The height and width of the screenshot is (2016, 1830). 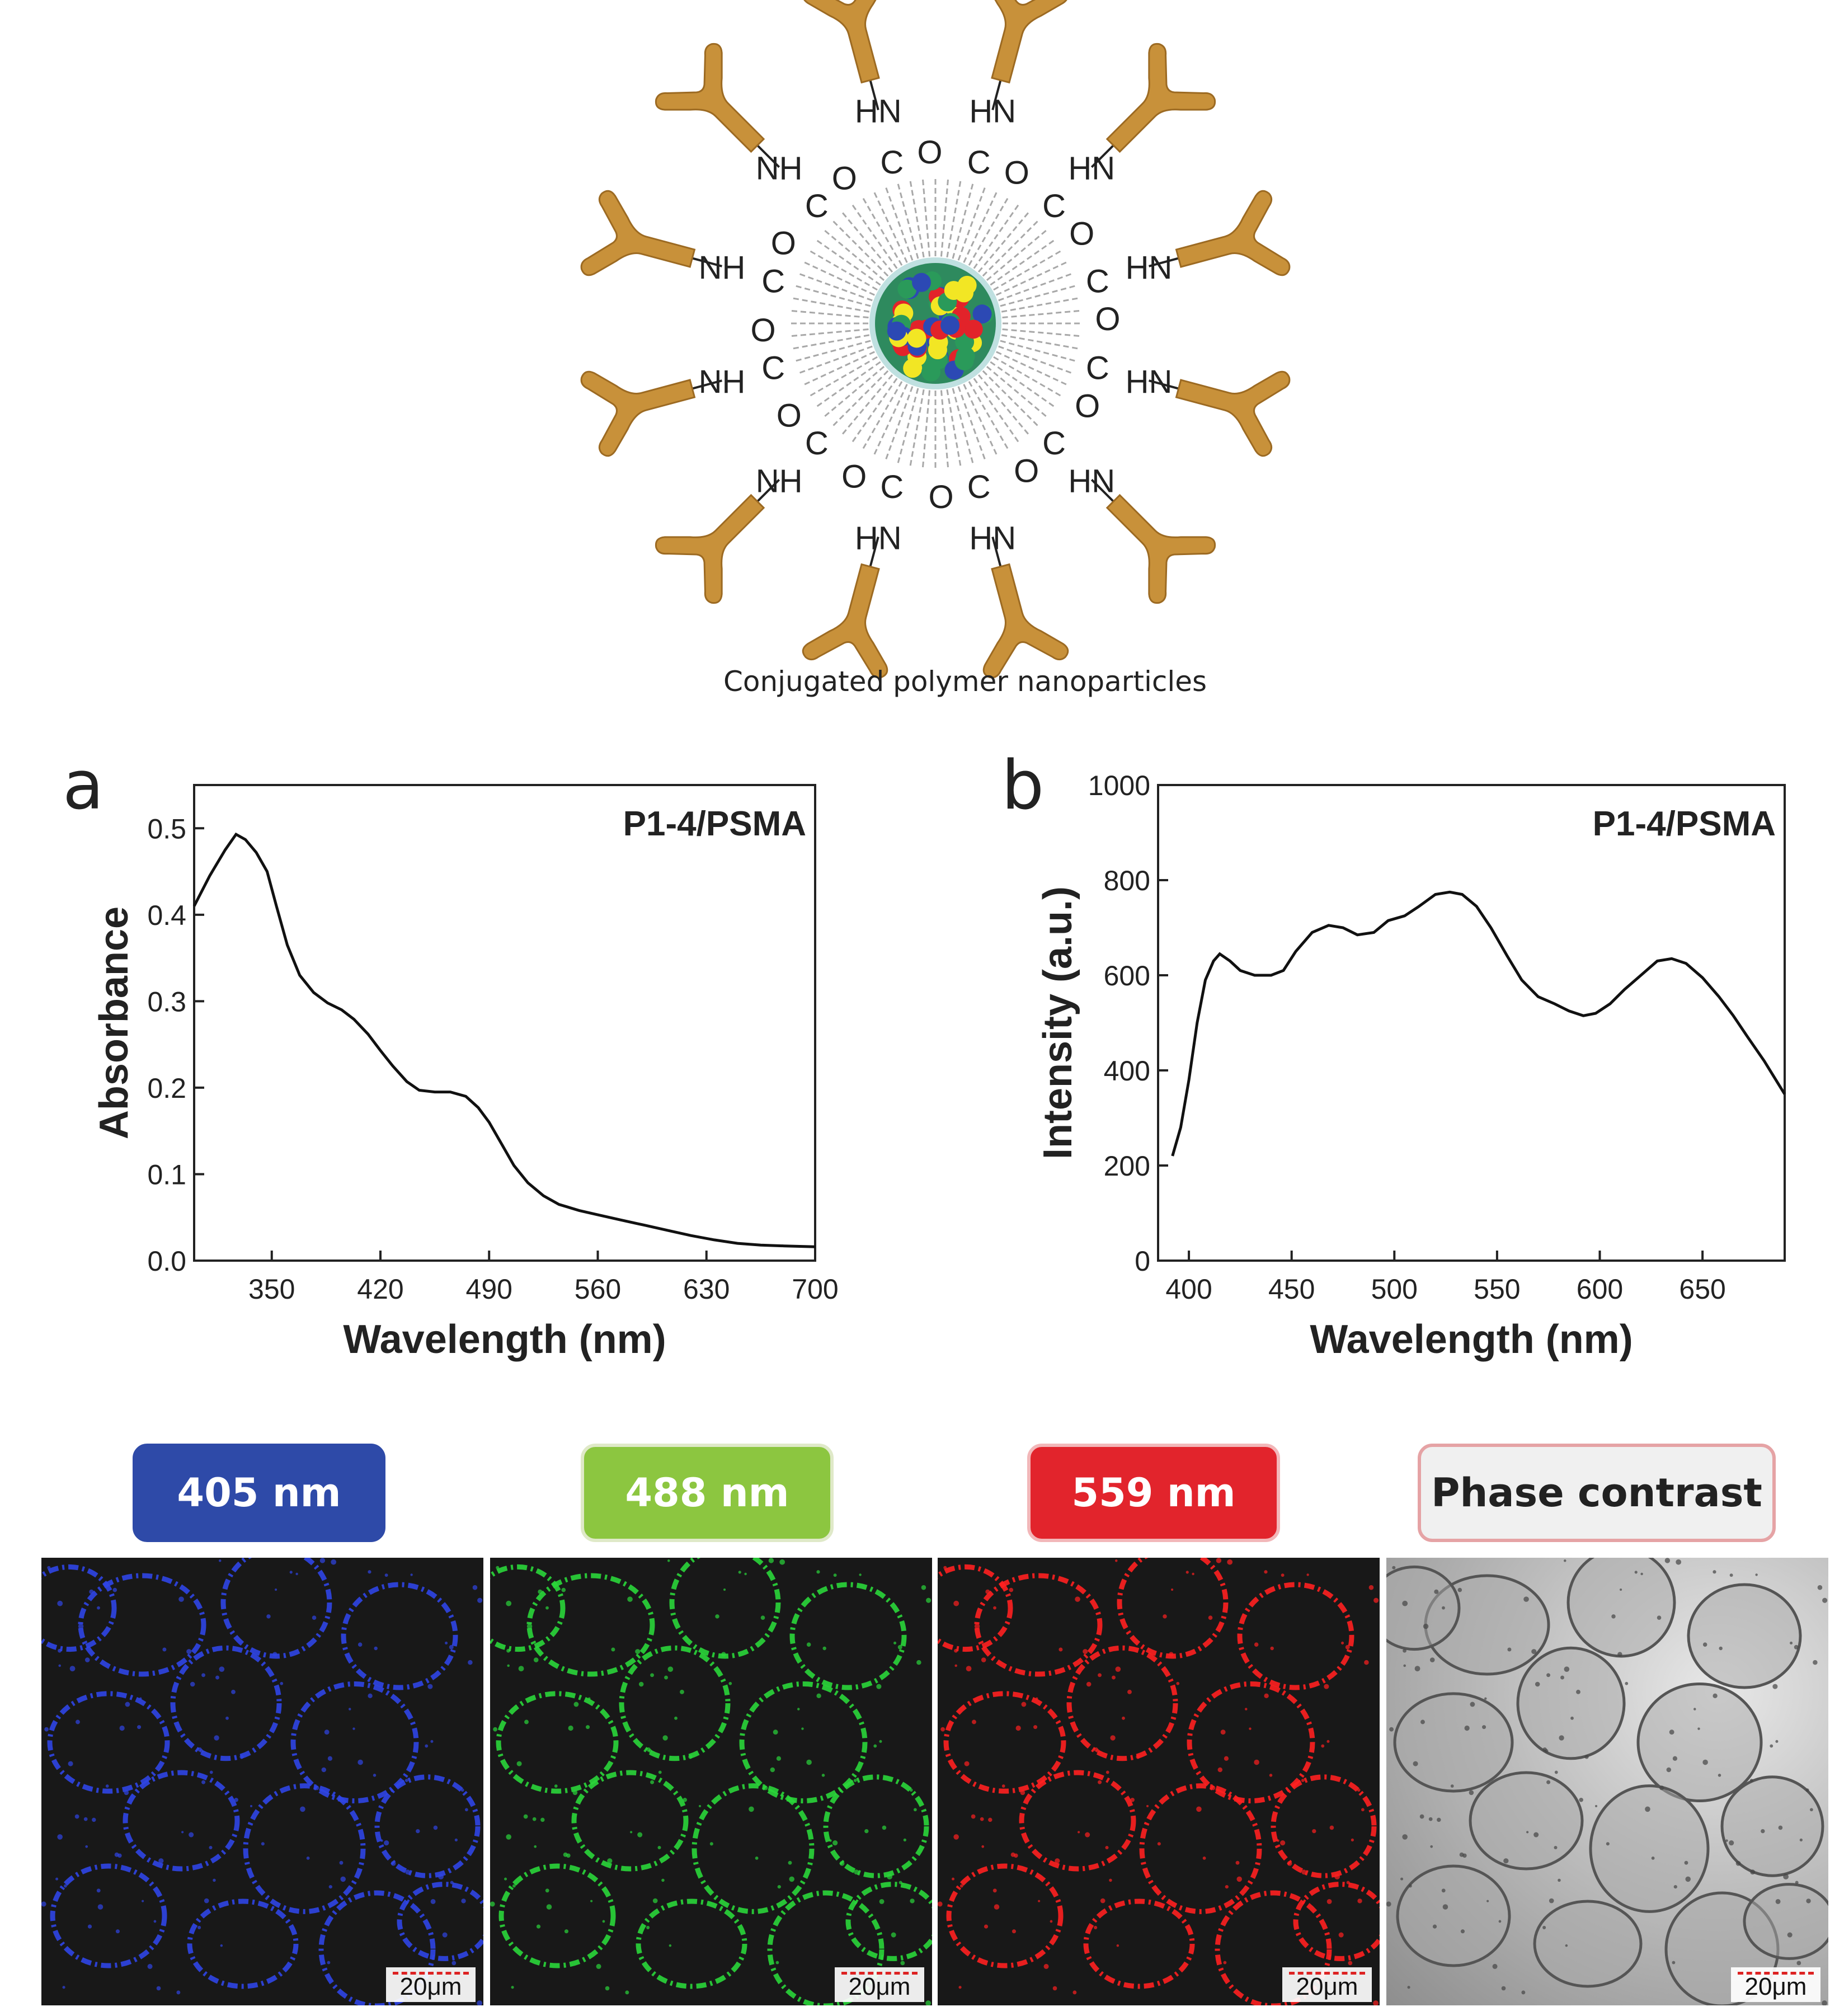 What do you see at coordinates (259, 1493) in the screenshot?
I see `channel-badge-405: 405 nm` at bounding box center [259, 1493].